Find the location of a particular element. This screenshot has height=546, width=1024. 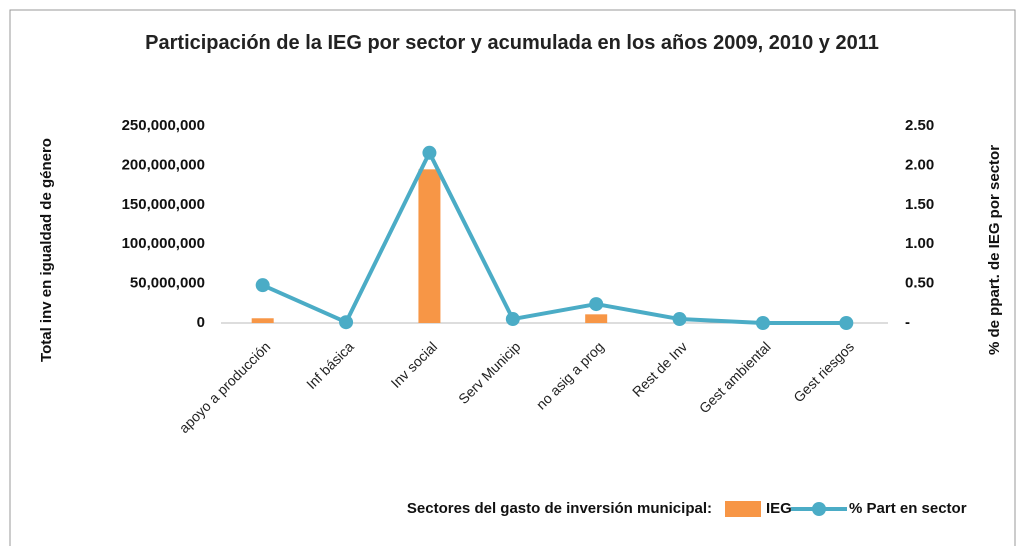

x-tick-label: Rest de Inv is located at coordinates (659, 368).